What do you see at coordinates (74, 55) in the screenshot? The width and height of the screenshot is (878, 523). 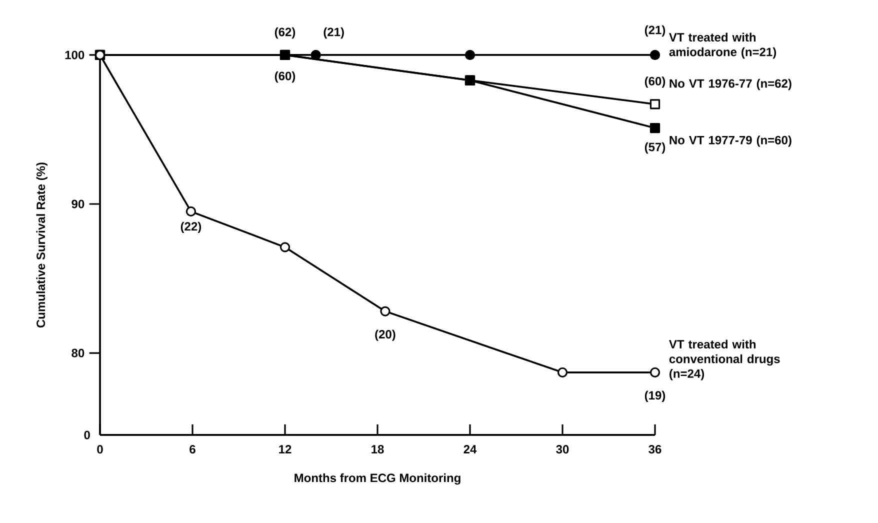 I see `y-tick-label: 100` at bounding box center [74, 55].